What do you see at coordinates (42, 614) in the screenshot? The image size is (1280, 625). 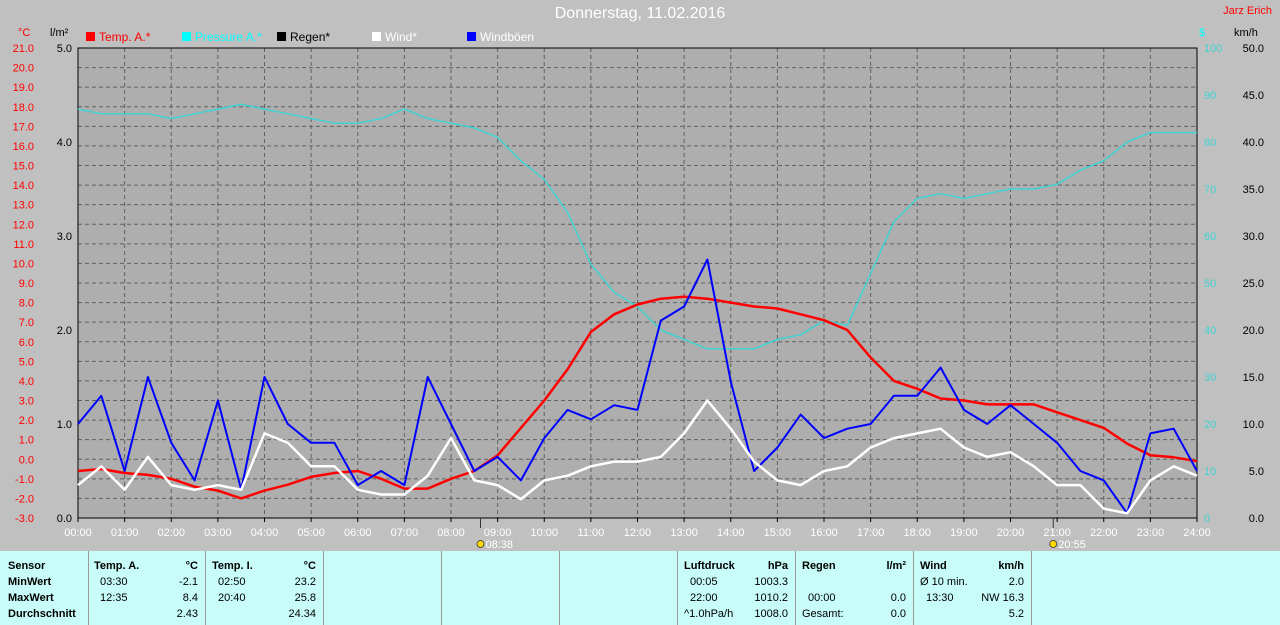 I see `row-label-avg: Durchschnitt` at bounding box center [42, 614].